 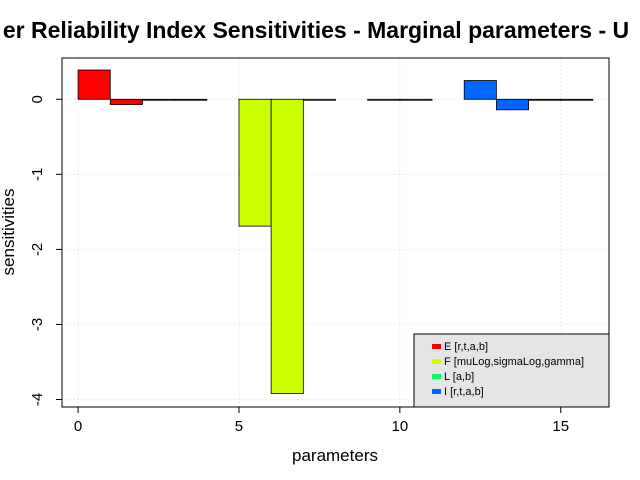 What do you see at coordinates (37, 399) in the screenshot?
I see `y-tick-label: -4` at bounding box center [37, 399].